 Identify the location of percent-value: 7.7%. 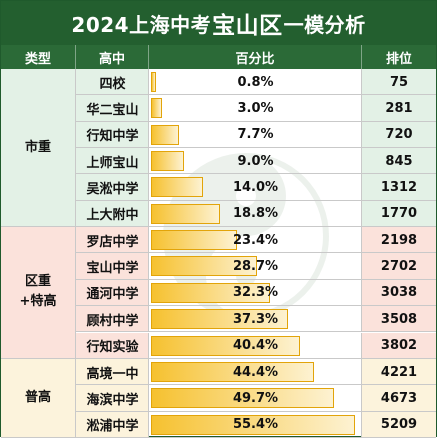
(255, 135).